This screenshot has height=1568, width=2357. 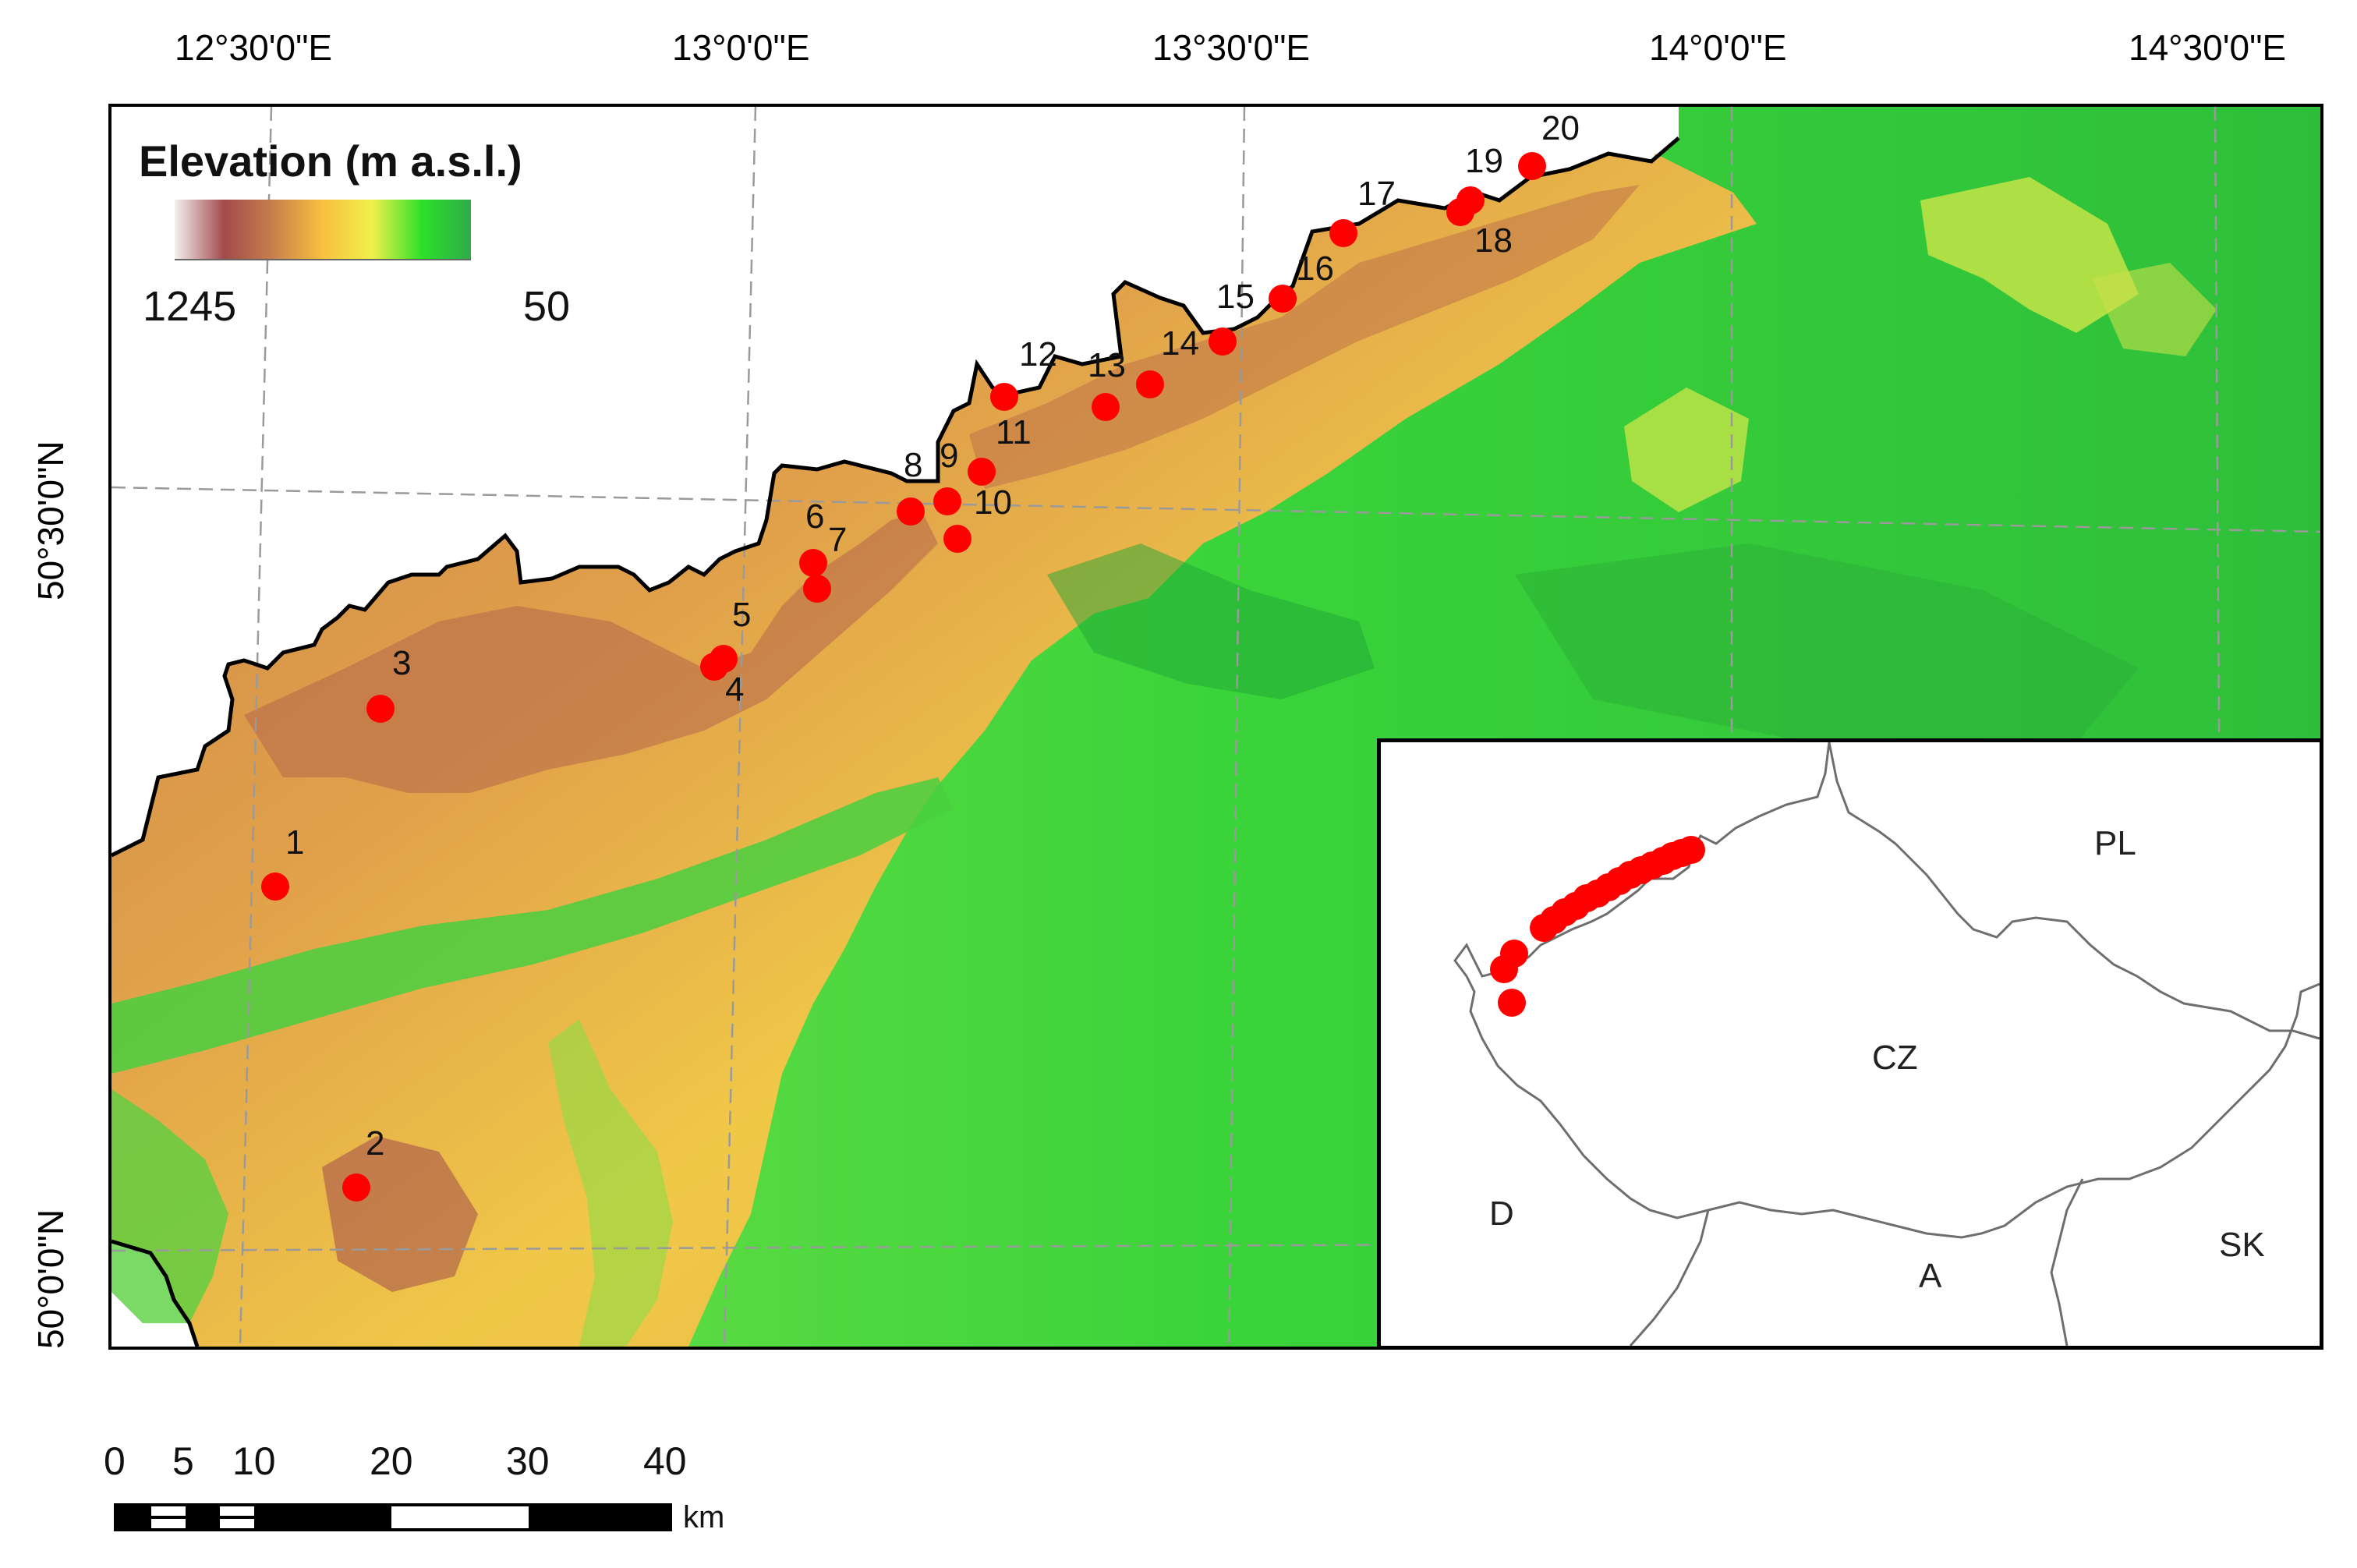 What do you see at coordinates (1180, 343) in the screenshot?
I see `site-14-label: 14` at bounding box center [1180, 343].